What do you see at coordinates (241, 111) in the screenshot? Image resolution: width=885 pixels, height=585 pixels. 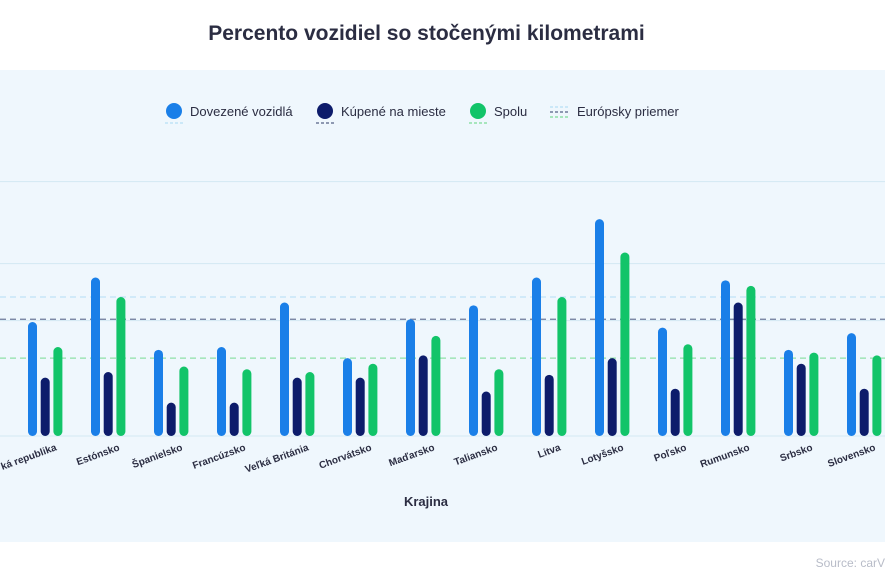 I see `legend-label: Dovezené vozidlá` at bounding box center [241, 111].